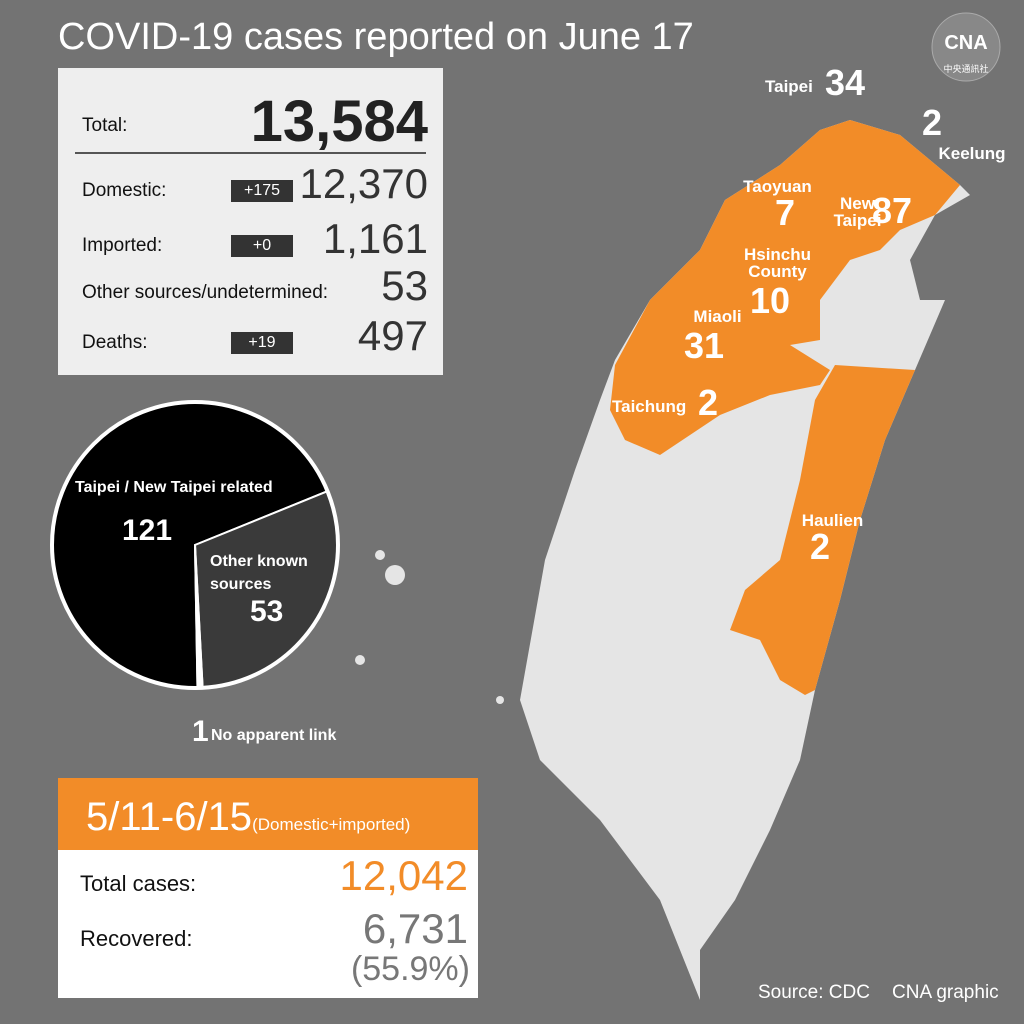 The image size is (1024, 1024). Describe the element at coordinates (785, 212) in the screenshot. I see `region-value: 7` at that location.